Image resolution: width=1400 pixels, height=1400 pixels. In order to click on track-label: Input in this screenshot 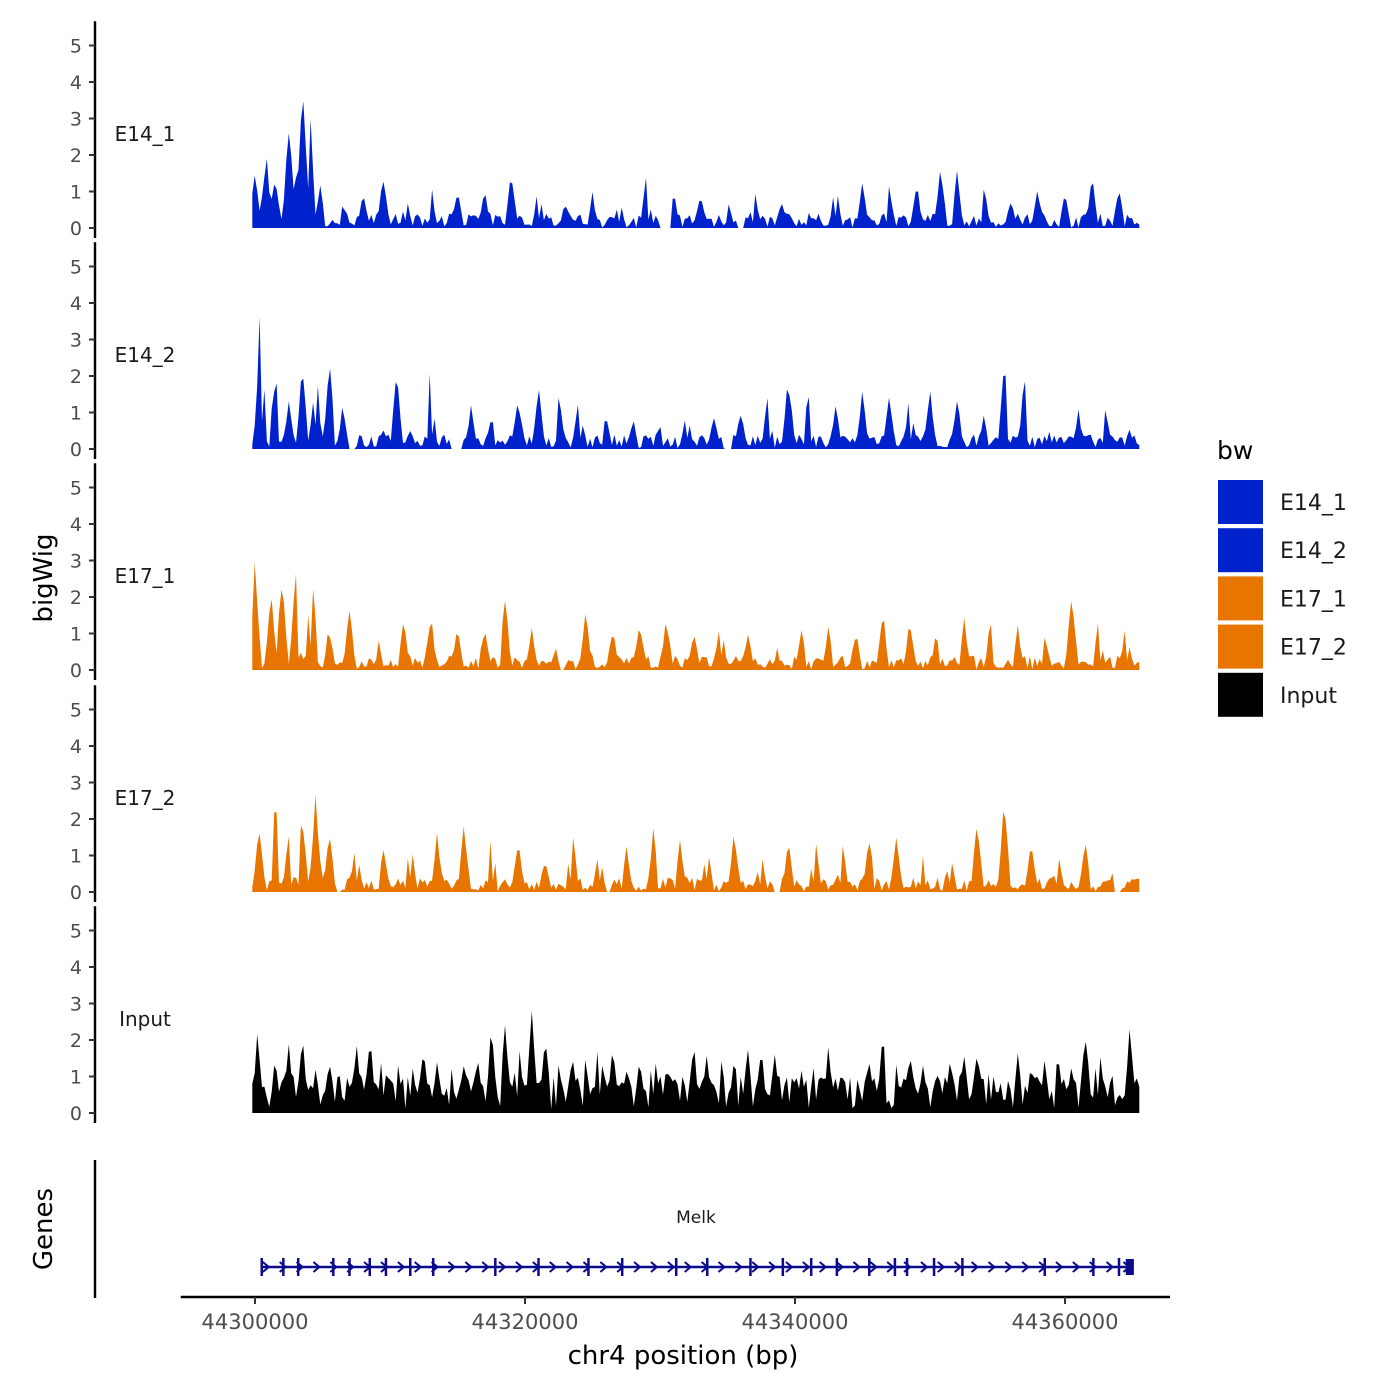, I will do `click(145, 1019)`.